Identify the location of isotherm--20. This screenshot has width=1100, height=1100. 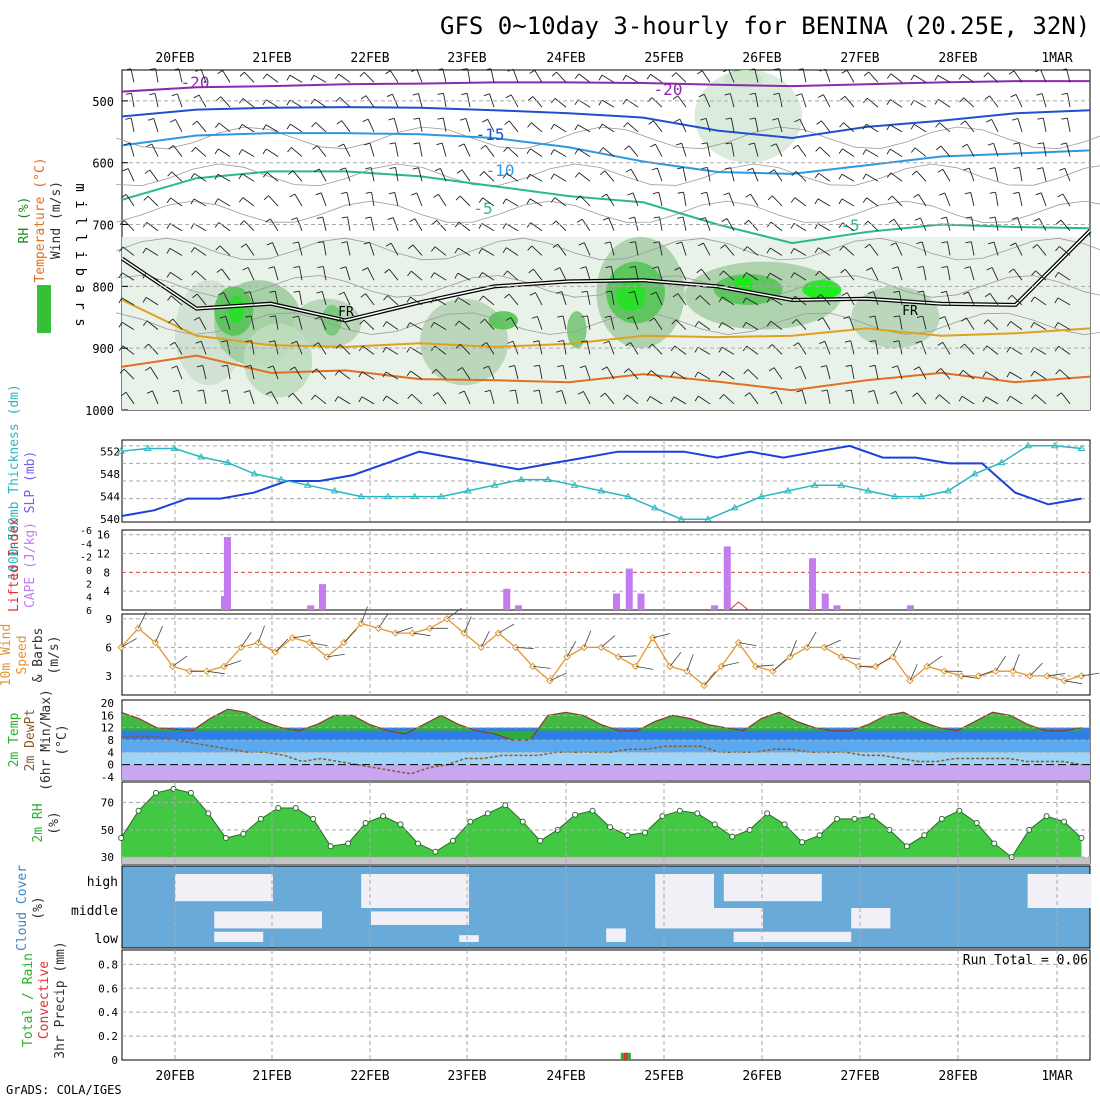
(605, 86).